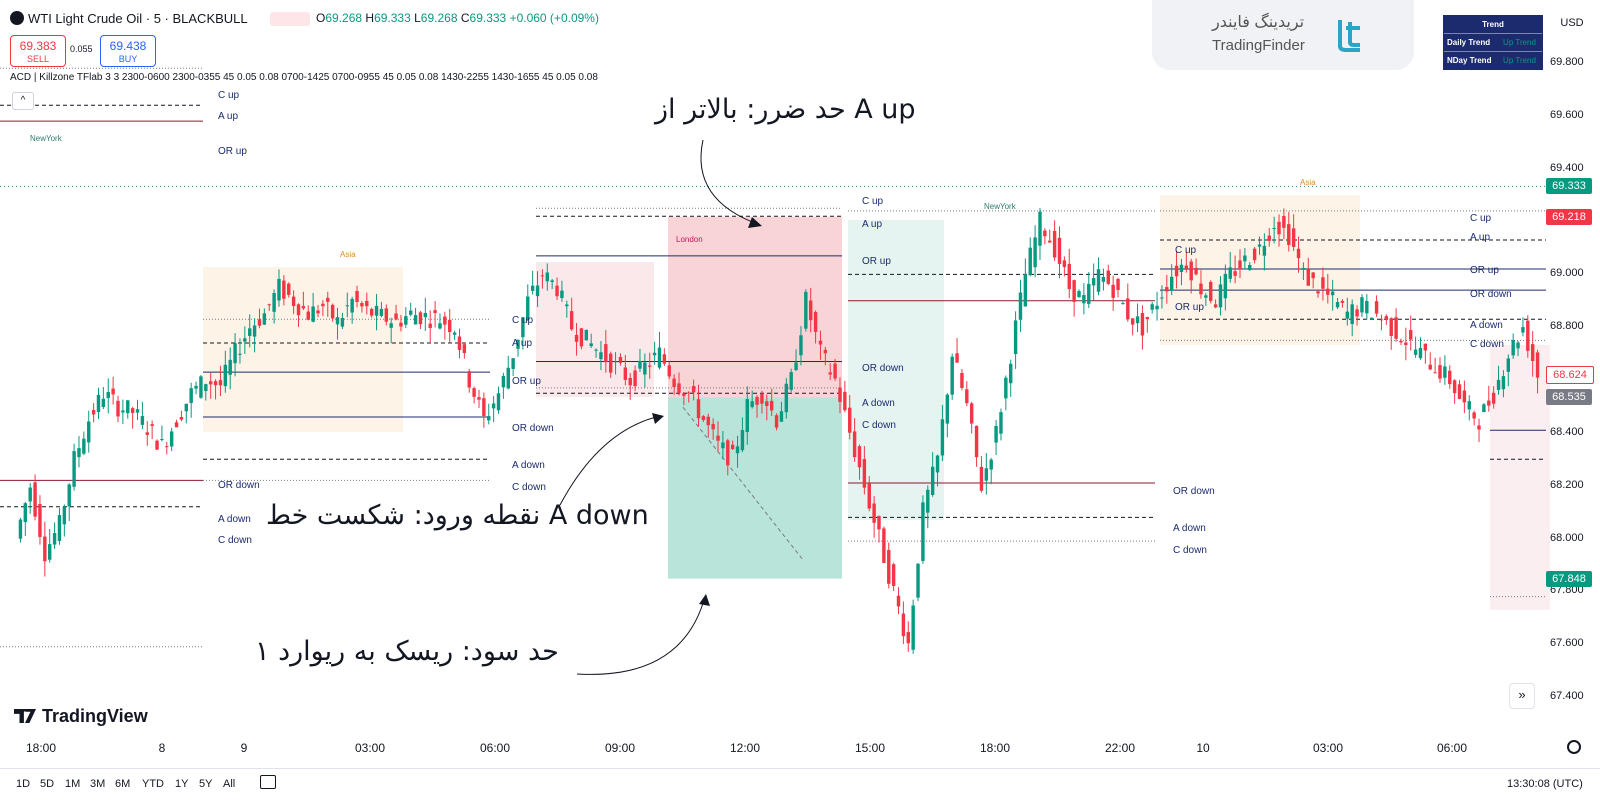  I want to click on annotation-take-profit: حد سود: ریسک به ریوارد ۱, so click(407, 651).